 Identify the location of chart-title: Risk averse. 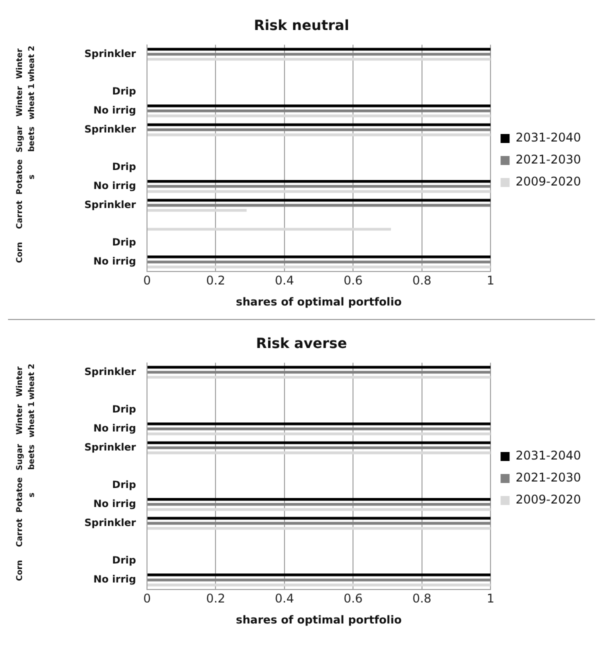
(301, 344).